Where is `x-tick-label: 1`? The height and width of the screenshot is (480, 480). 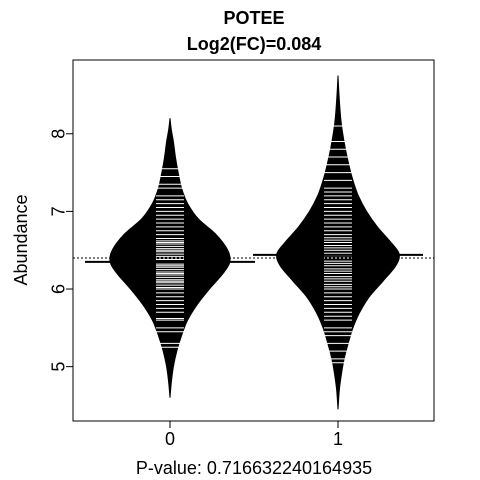 x-tick-label: 1 is located at coordinates (338, 439).